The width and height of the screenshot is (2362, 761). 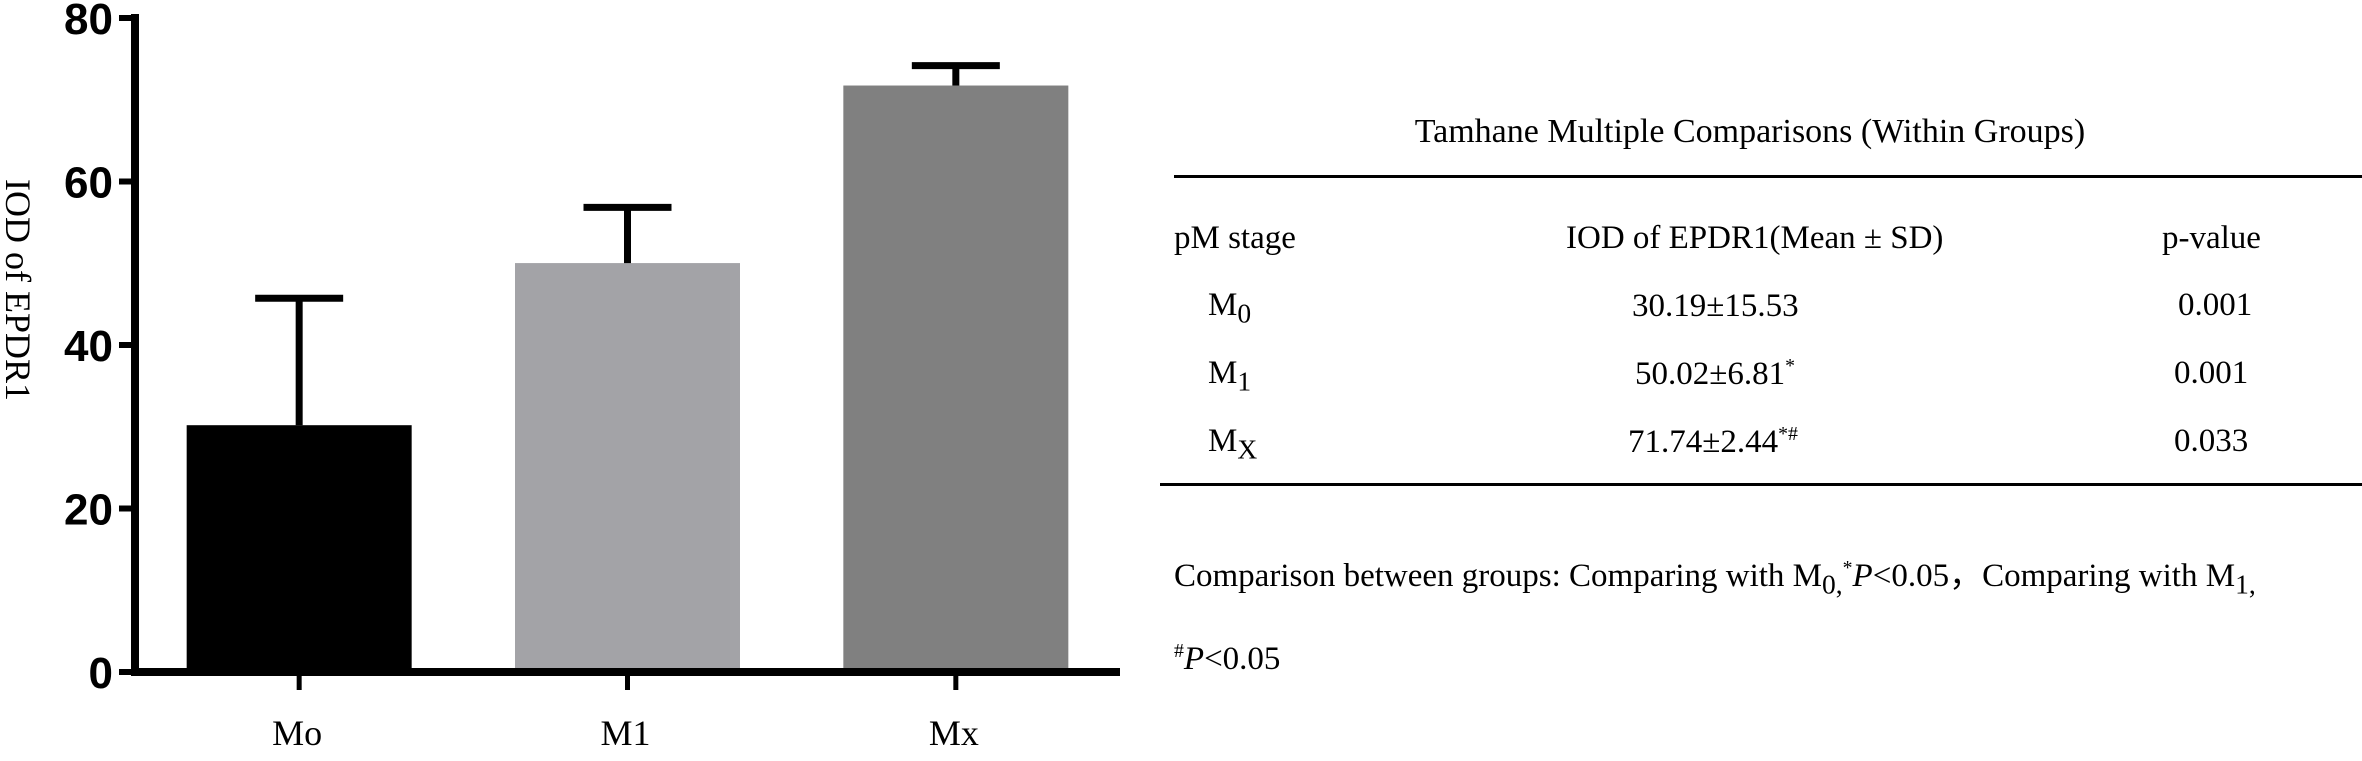 I want to click on x-tick-label-Mo: Mo, so click(x=297, y=733).